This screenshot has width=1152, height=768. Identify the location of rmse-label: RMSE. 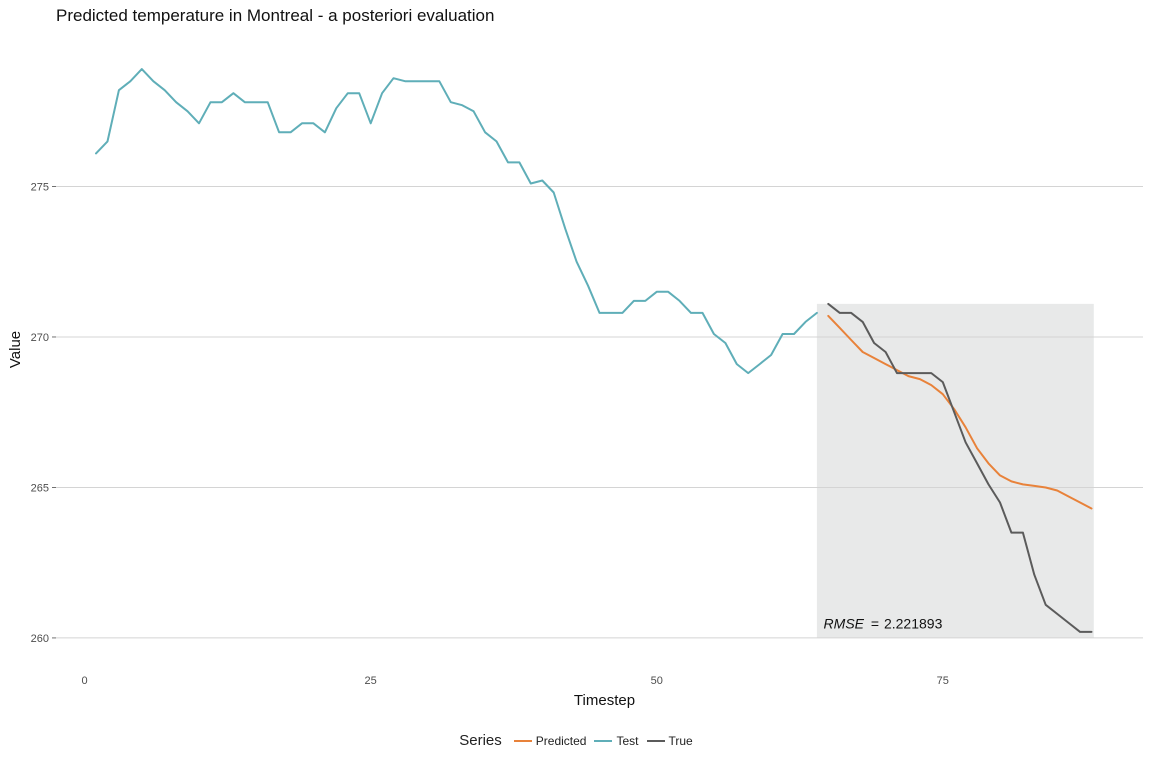
(844, 623).